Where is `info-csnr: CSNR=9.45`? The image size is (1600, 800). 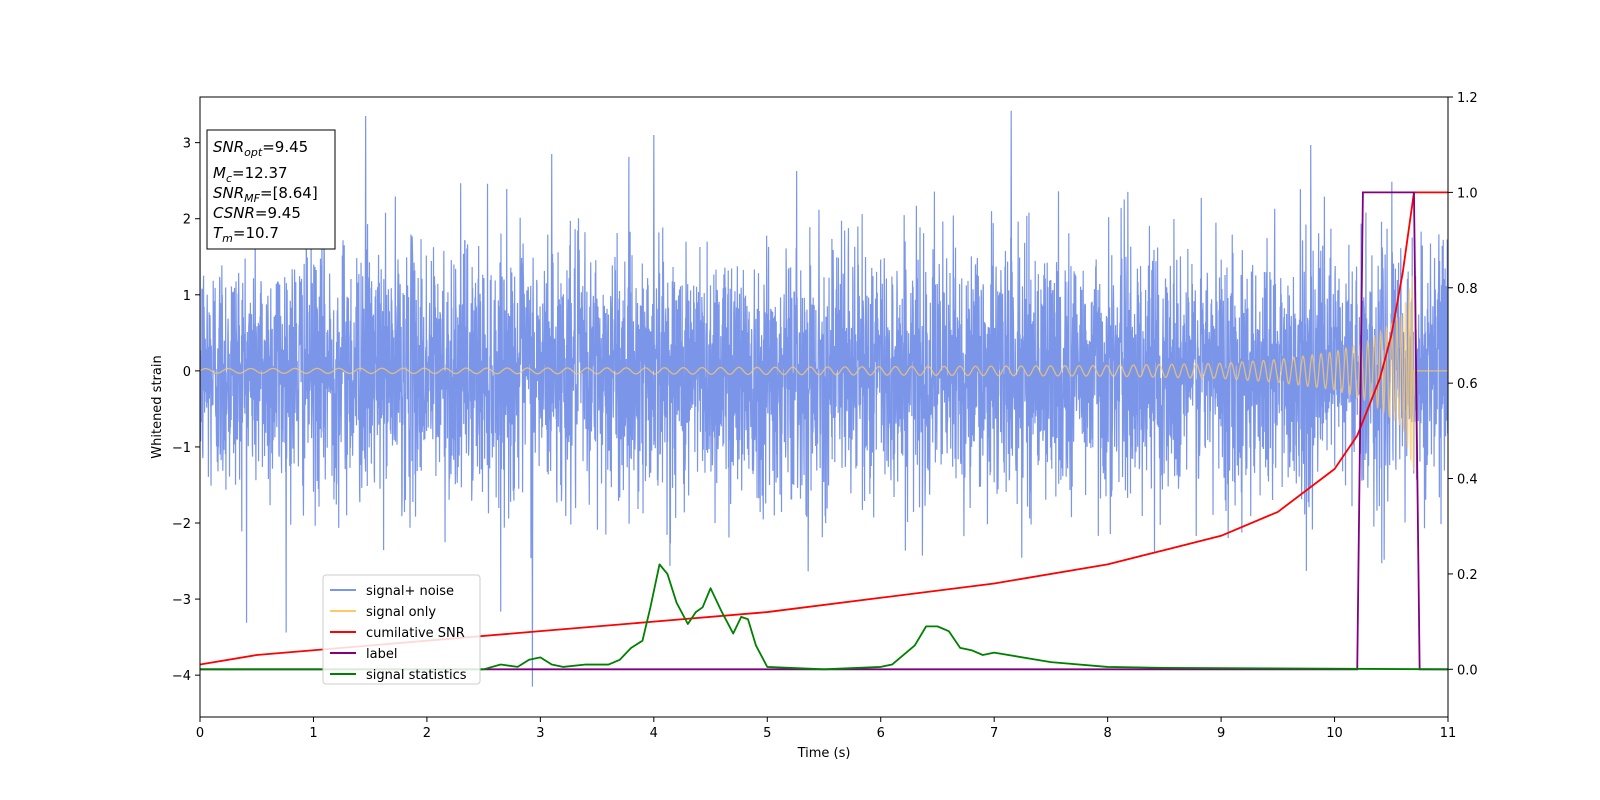 info-csnr: CSNR=9.45 is located at coordinates (257, 213).